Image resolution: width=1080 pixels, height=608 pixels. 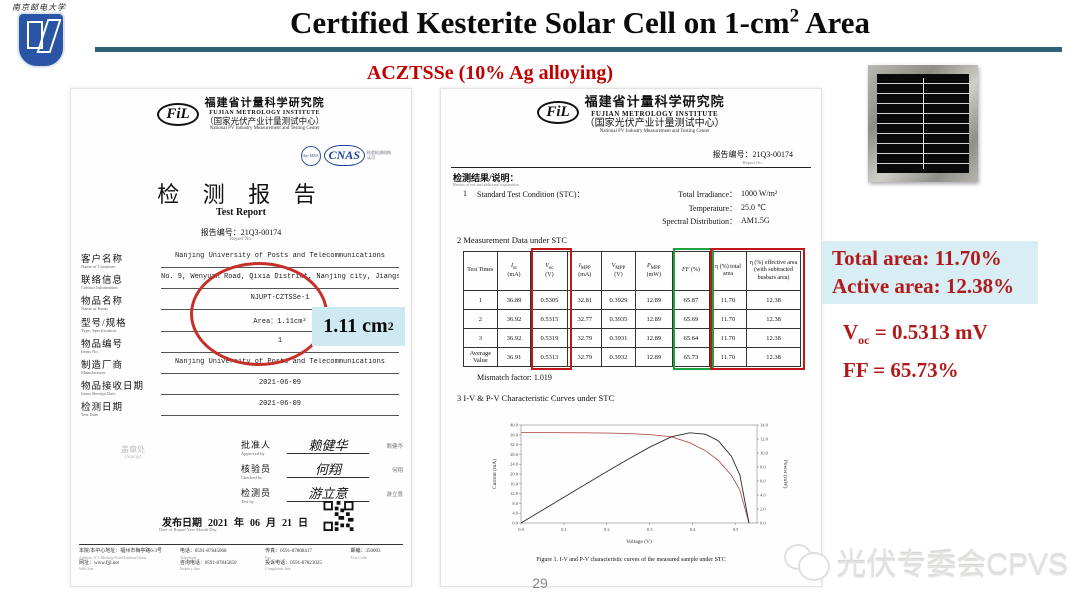 What do you see at coordinates (618, 319) in the screenshot?
I see `table-cell: 0.3935` at bounding box center [618, 319].